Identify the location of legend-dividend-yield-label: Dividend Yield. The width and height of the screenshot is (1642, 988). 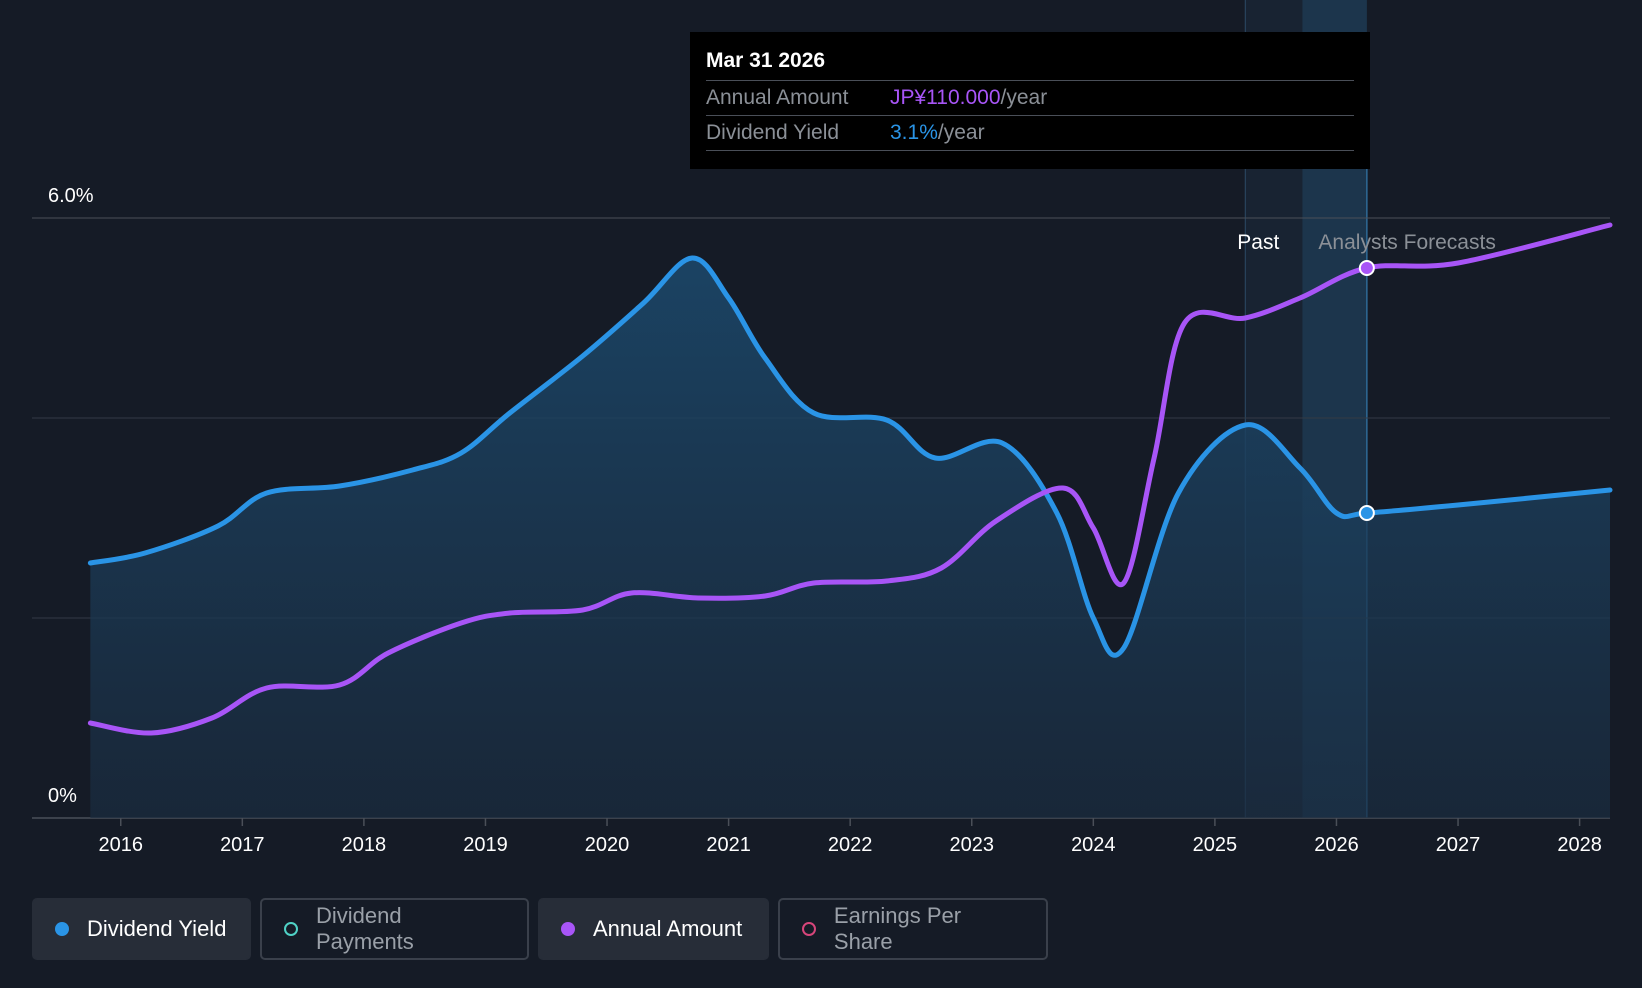
(157, 928).